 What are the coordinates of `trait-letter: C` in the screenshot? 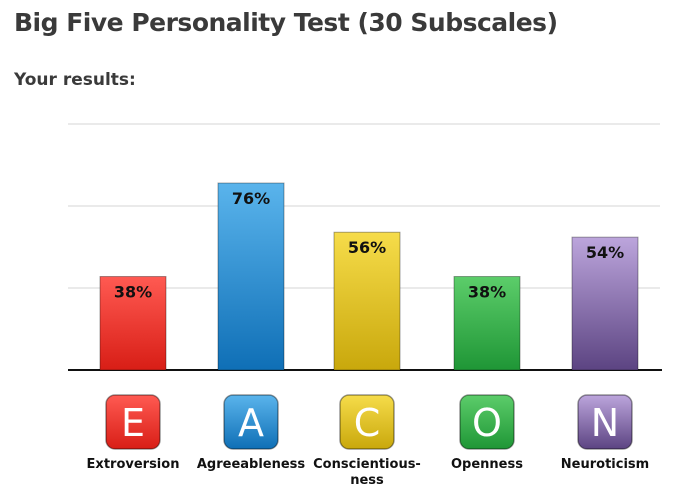 It's located at (367, 423).